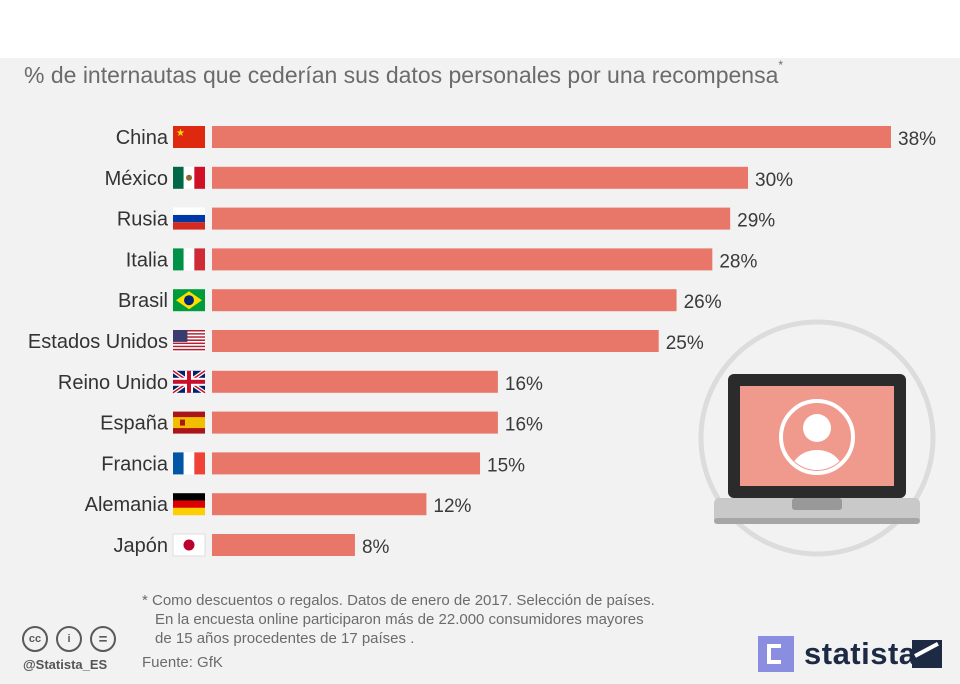 Image resolution: width=960 pixels, height=684 pixels. I want to click on footnote-line-3: de 15 años procedentes de 17 países ., so click(285, 638).